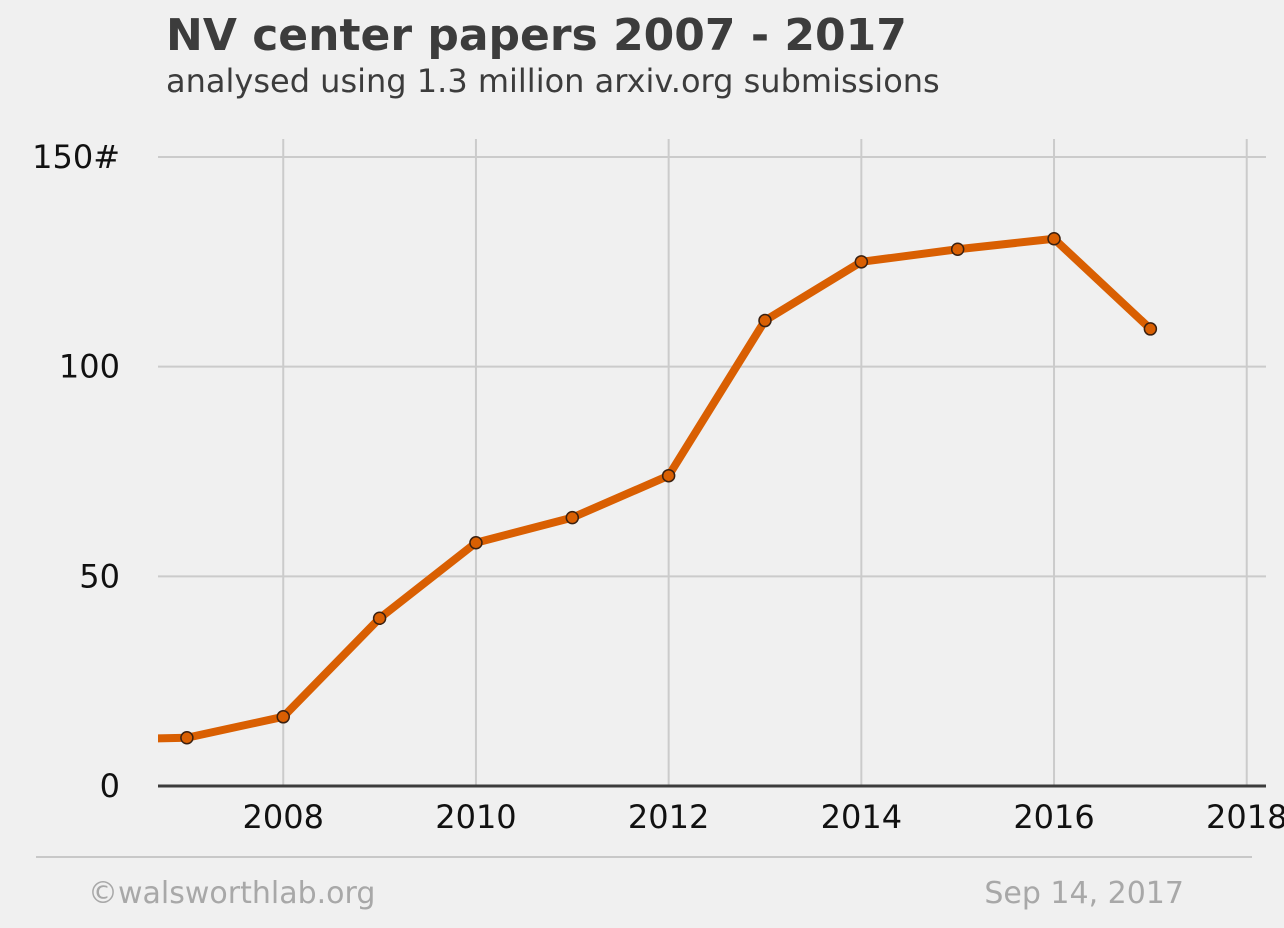 The image size is (1284, 928). What do you see at coordinates (475, 817) in the screenshot?
I see `x-tick-label: 2010` at bounding box center [475, 817].